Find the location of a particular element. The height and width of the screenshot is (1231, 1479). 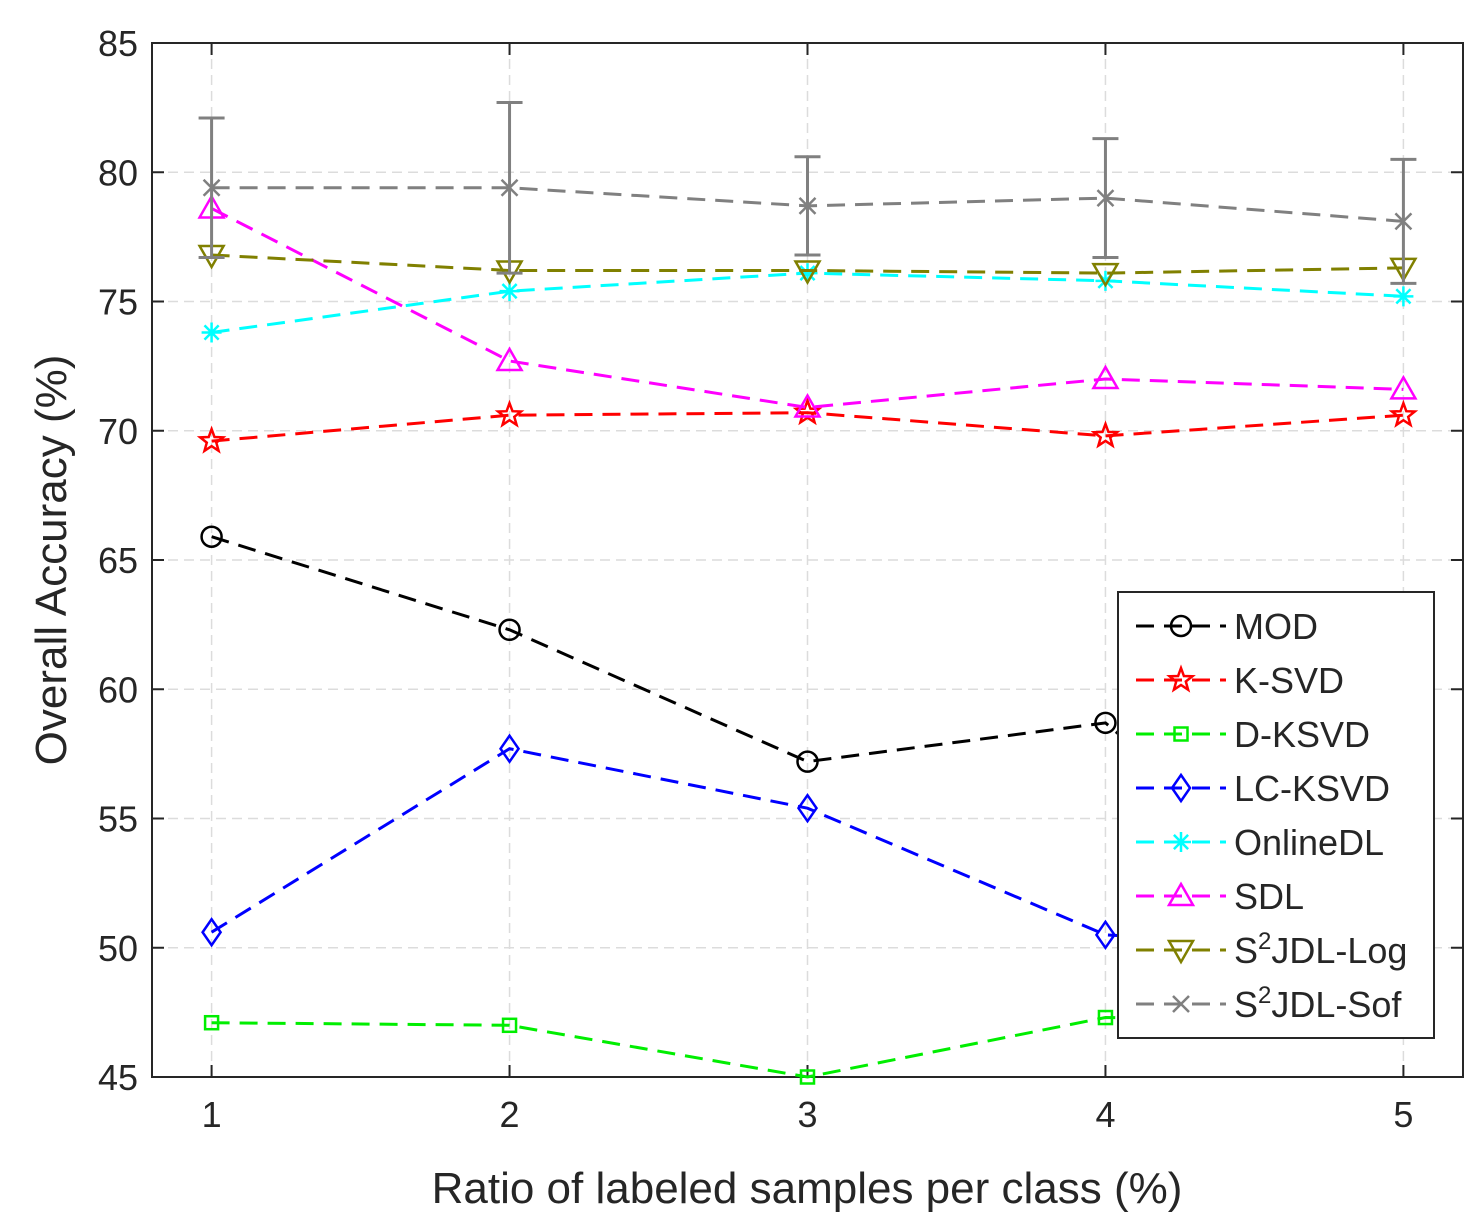

legend-box is located at coordinates (1276, 815).